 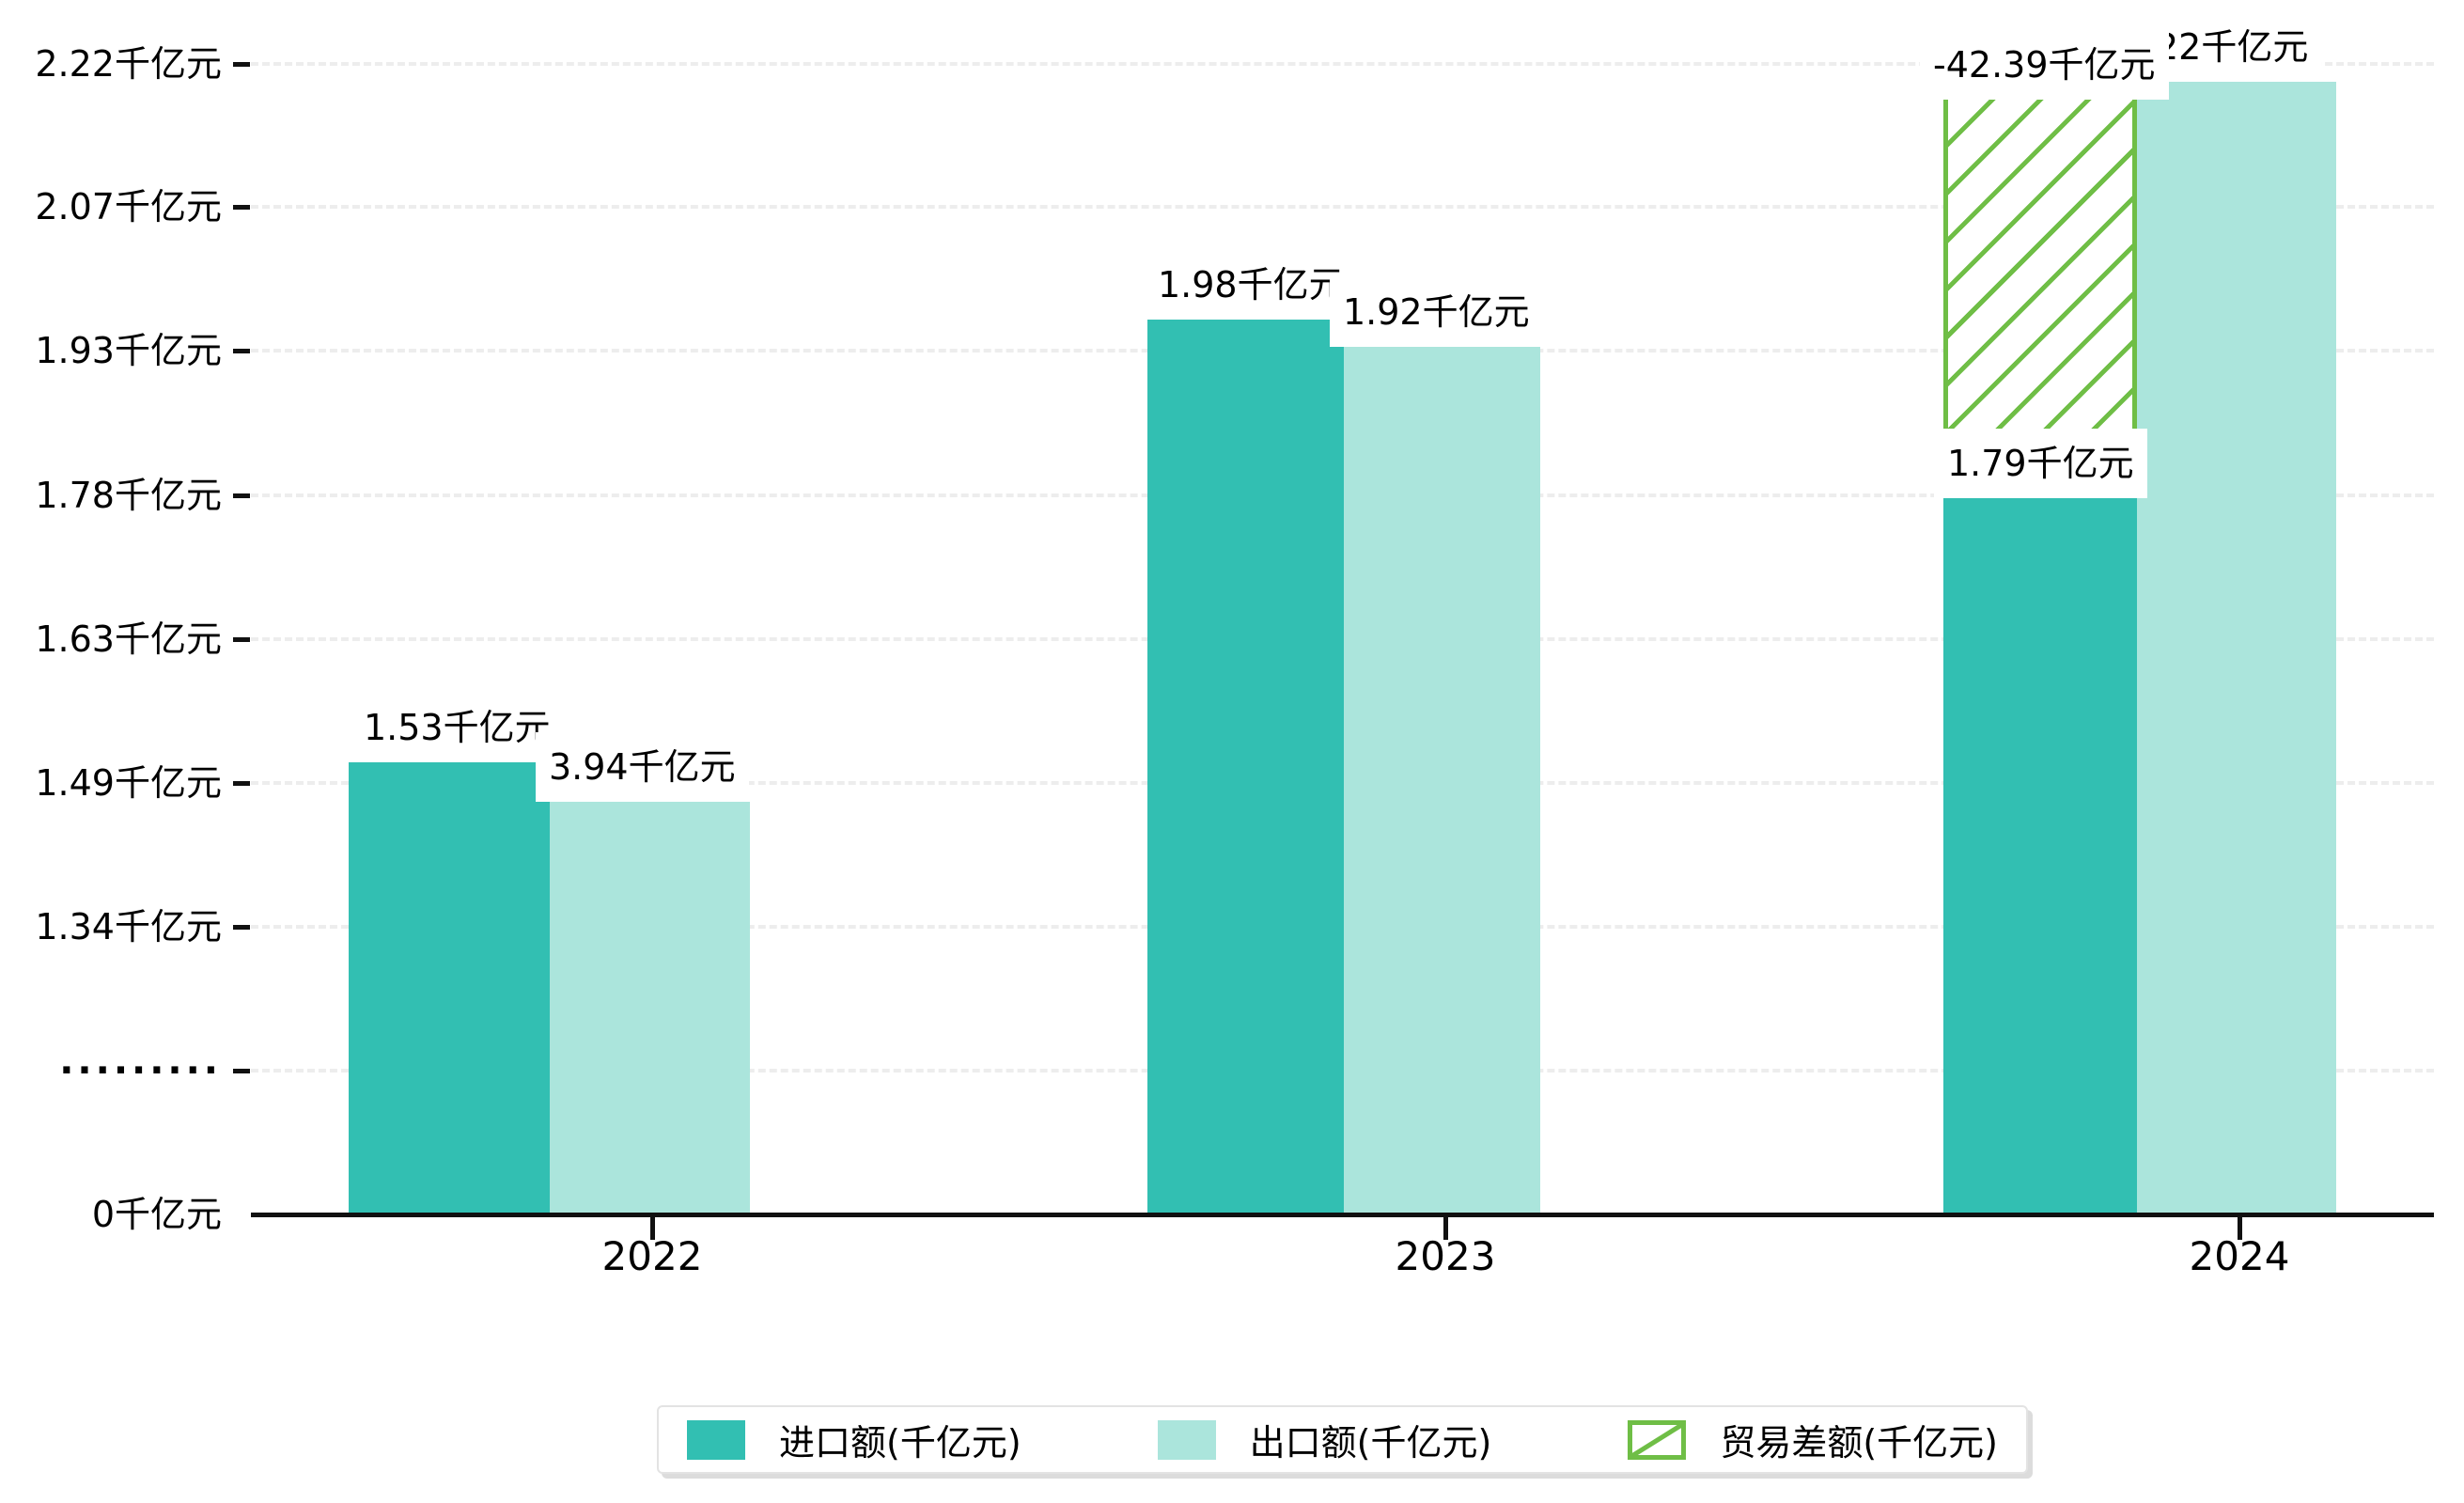 I want to click on x-tick-label-2024: 2024, so click(x=2239, y=1256).